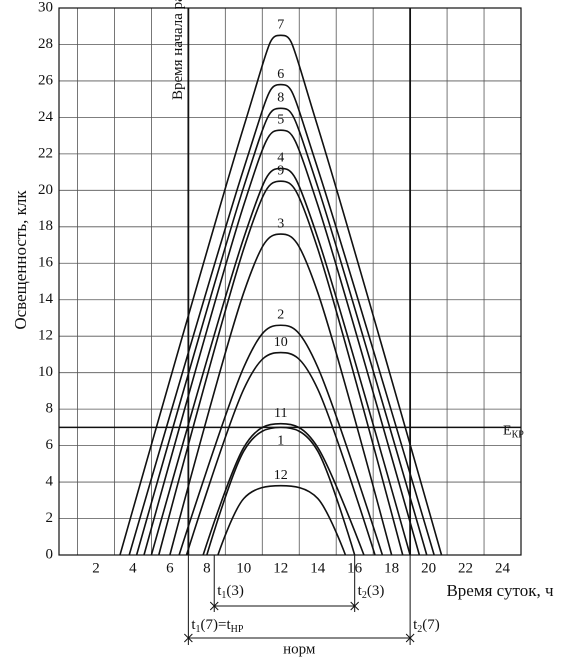 The width and height of the screenshot is (574, 658). Describe the element at coordinates (280, 314) in the screenshot. I see `curve-label: 2` at that location.